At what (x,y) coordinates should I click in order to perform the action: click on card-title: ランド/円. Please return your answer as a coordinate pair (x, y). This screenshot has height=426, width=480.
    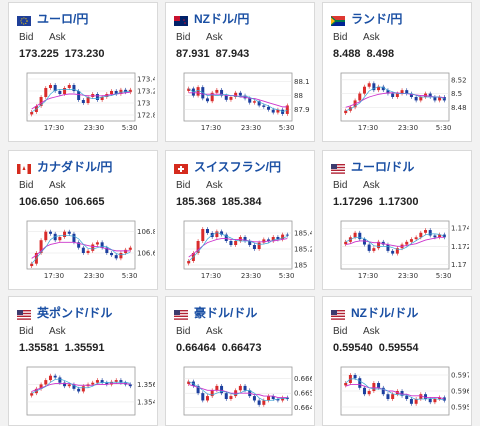
    Looking at the image, I should click on (367, 18).